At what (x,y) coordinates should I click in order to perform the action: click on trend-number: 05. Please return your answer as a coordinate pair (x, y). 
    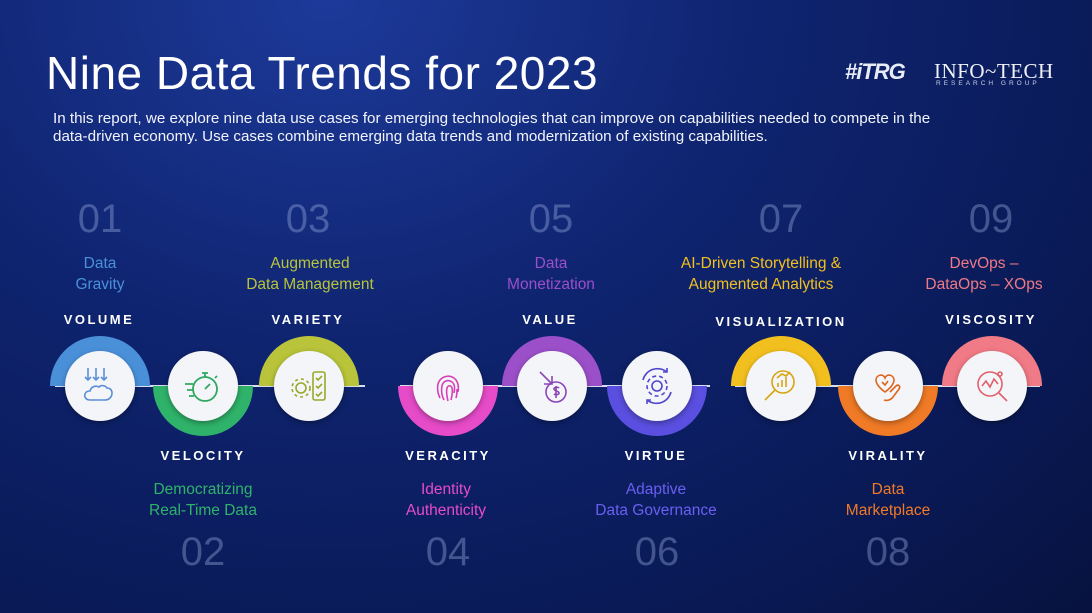
    Looking at the image, I should click on (551, 219).